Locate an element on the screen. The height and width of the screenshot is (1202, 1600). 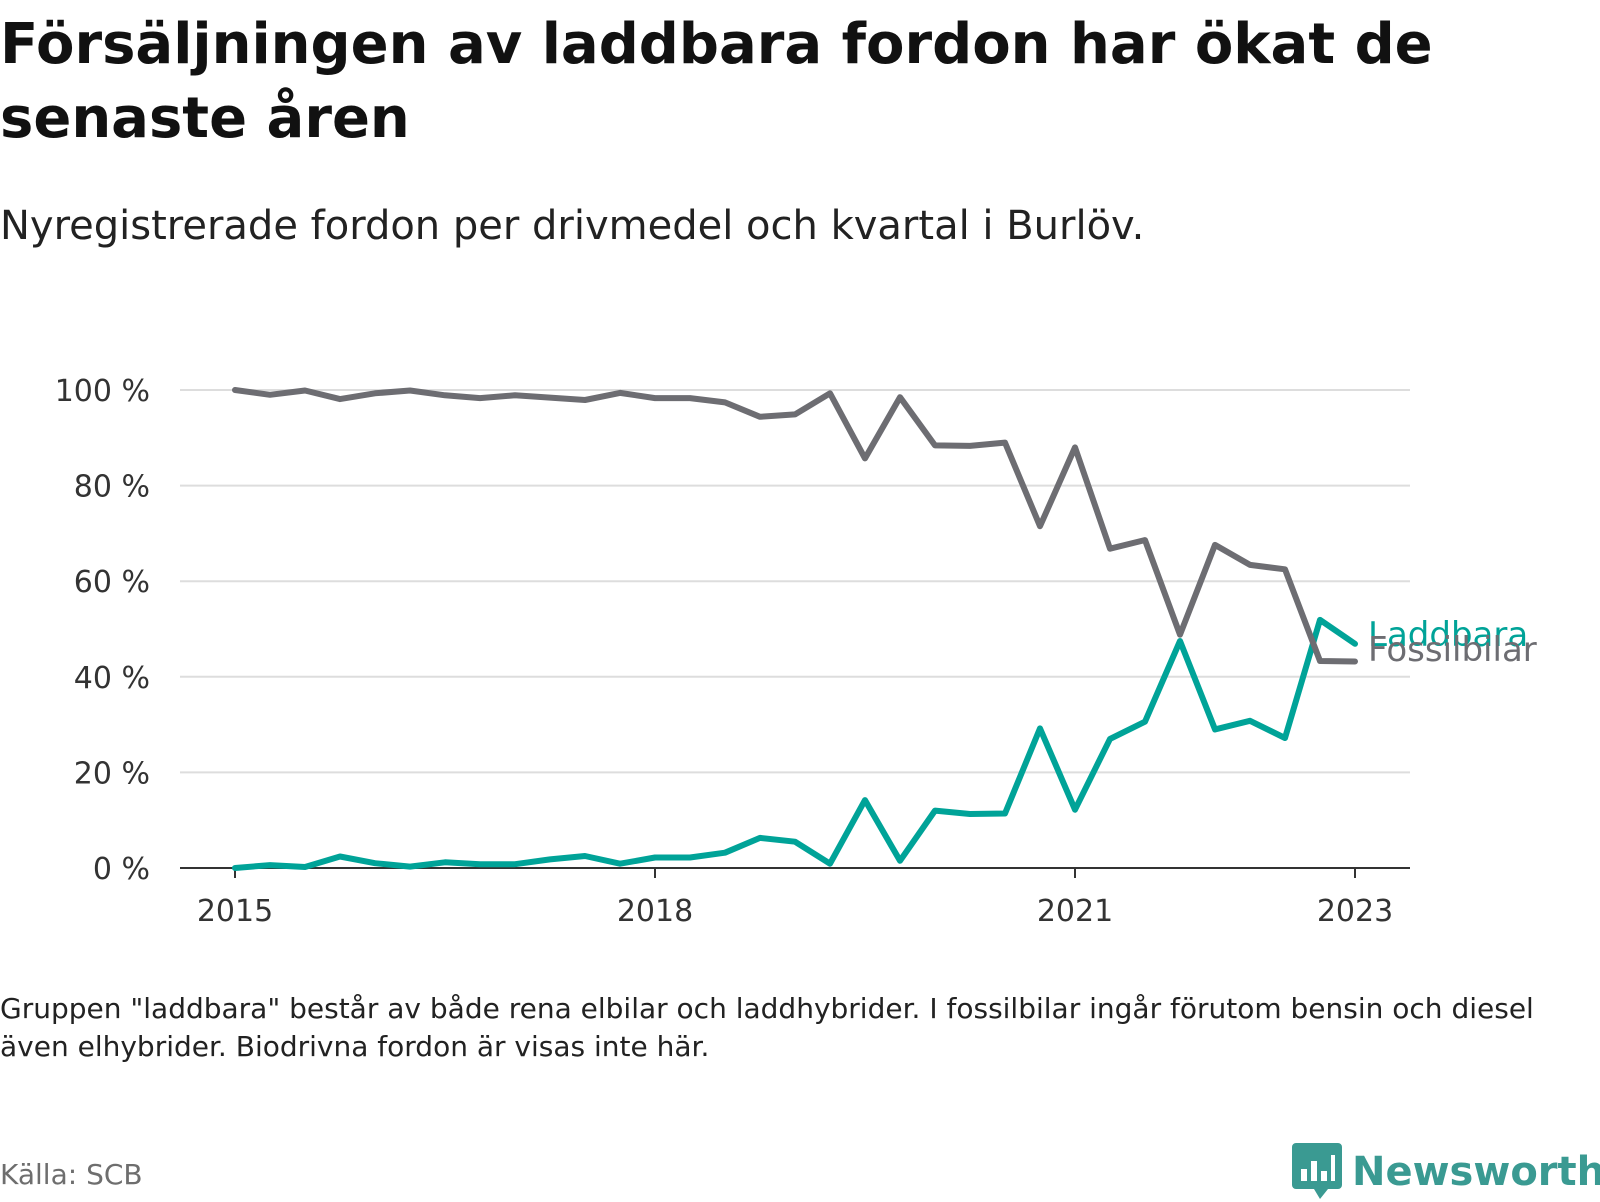
source-note: Källa: SCB is located at coordinates (71, 1174).